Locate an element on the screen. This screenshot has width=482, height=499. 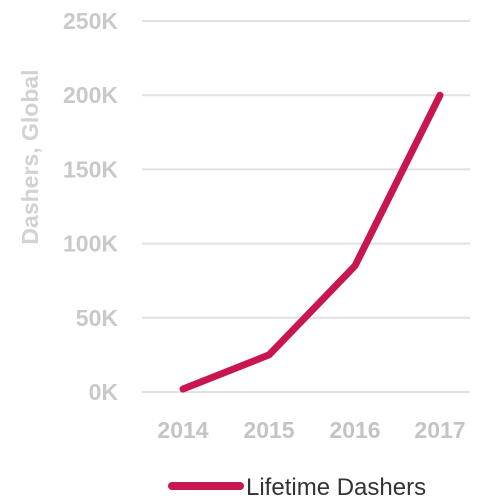
y-tick-label: 200K is located at coordinates (90, 95).